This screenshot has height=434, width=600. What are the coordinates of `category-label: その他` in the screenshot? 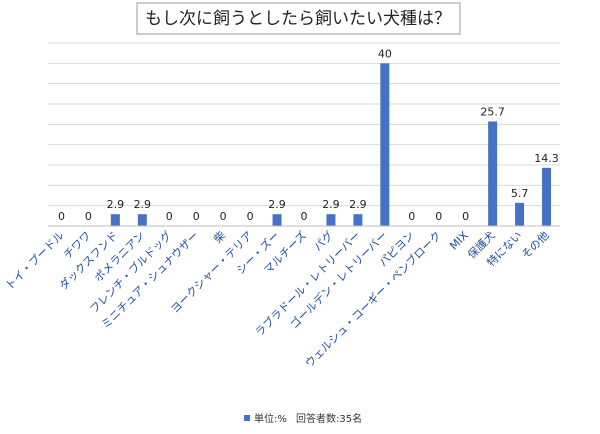 It's located at (535, 245).